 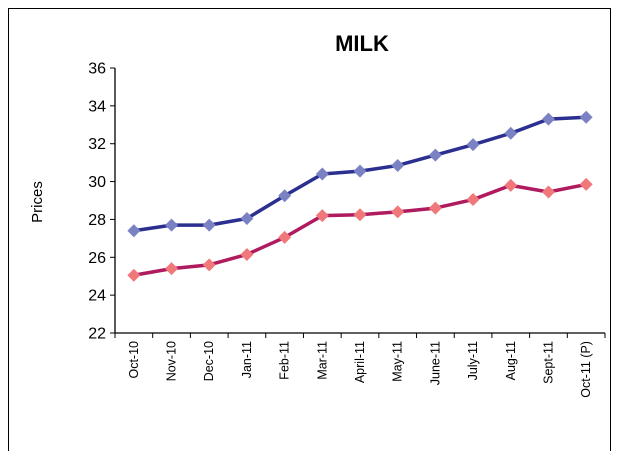 What do you see at coordinates (322, 360) in the screenshot?
I see `x-tick-label: Mar-11` at bounding box center [322, 360].